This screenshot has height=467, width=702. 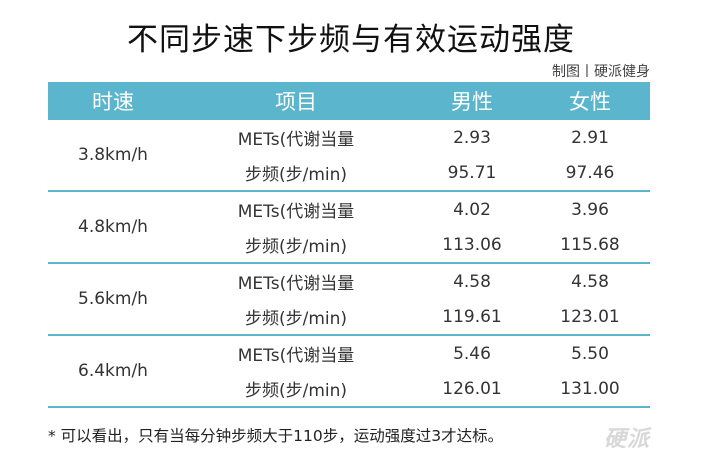 What do you see at coordinates (472, 244) in the screenshot?
I see `male-cell: 113.06` at bounding box center [472, 244].